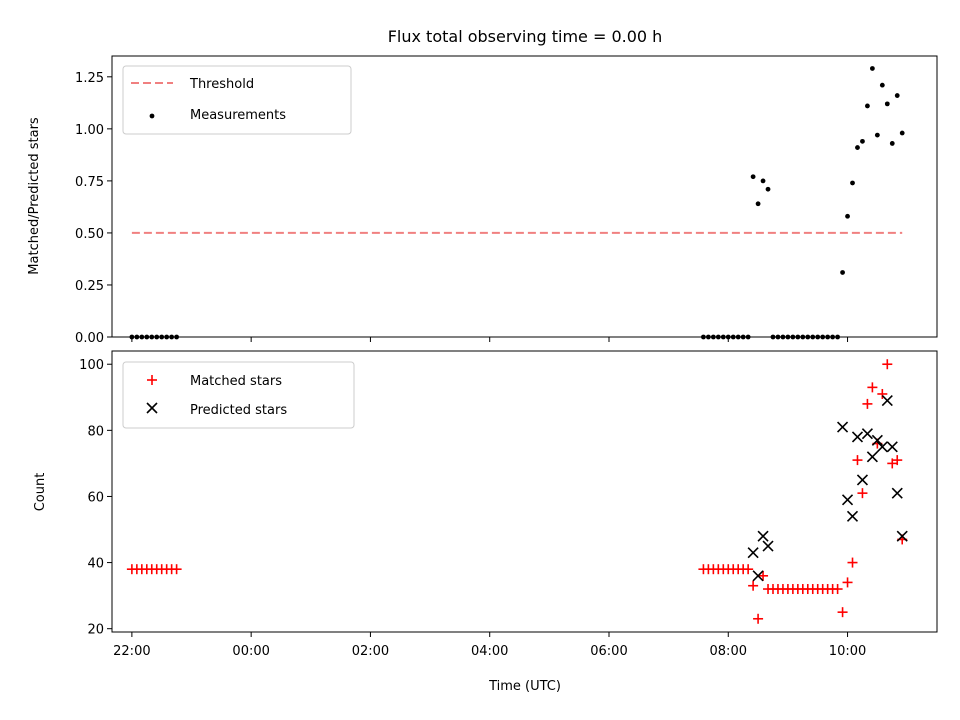 The image size is (960, 720). Describe the element at coordinates (238, 410) in the screenshot. I see `legend-predicted-label: Predicted stars` at that location.